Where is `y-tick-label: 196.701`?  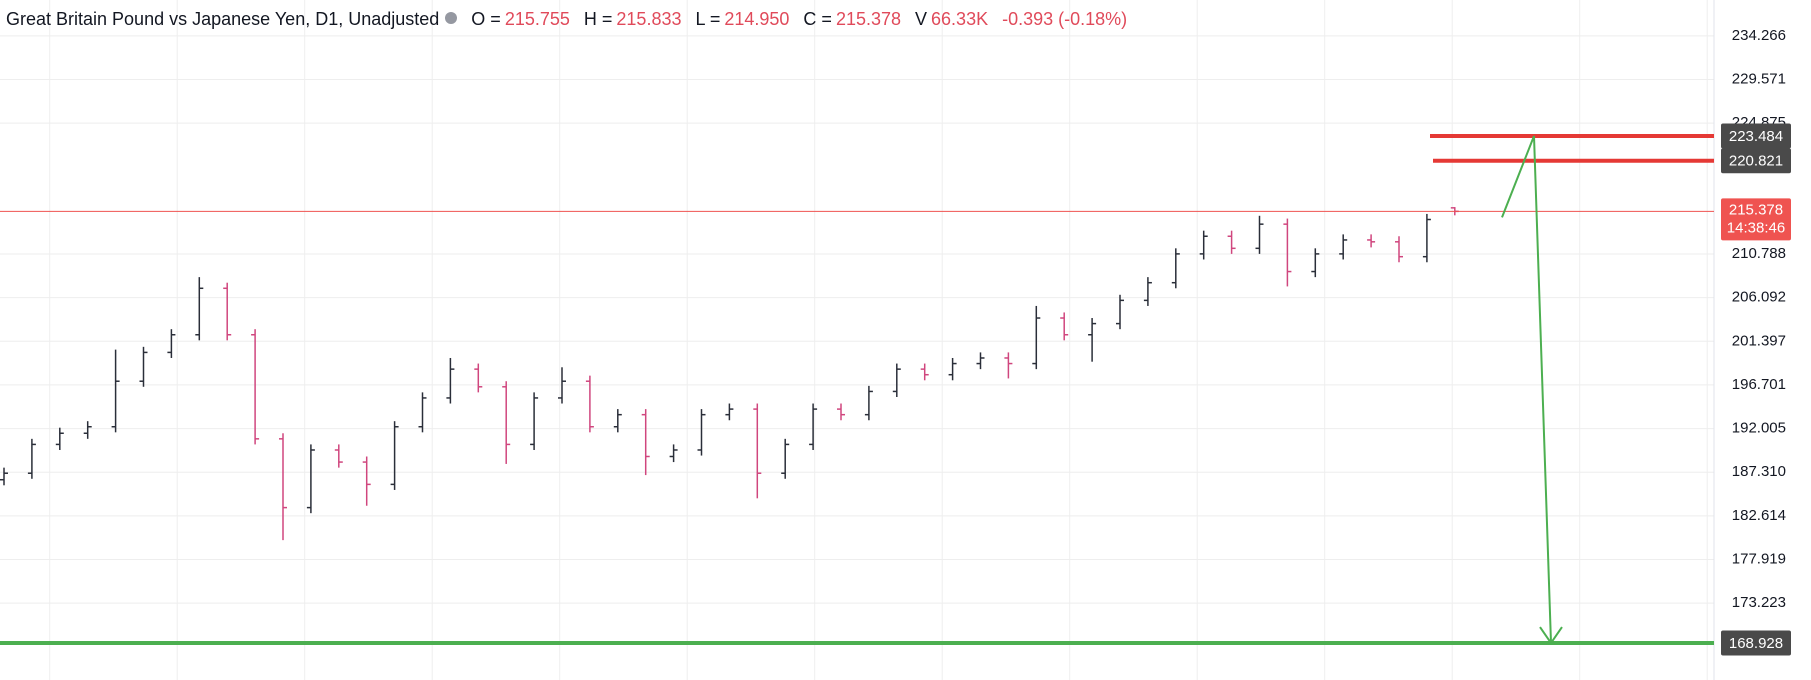 y-tick-label: 196.701 is located at coordinates (1759, 384).